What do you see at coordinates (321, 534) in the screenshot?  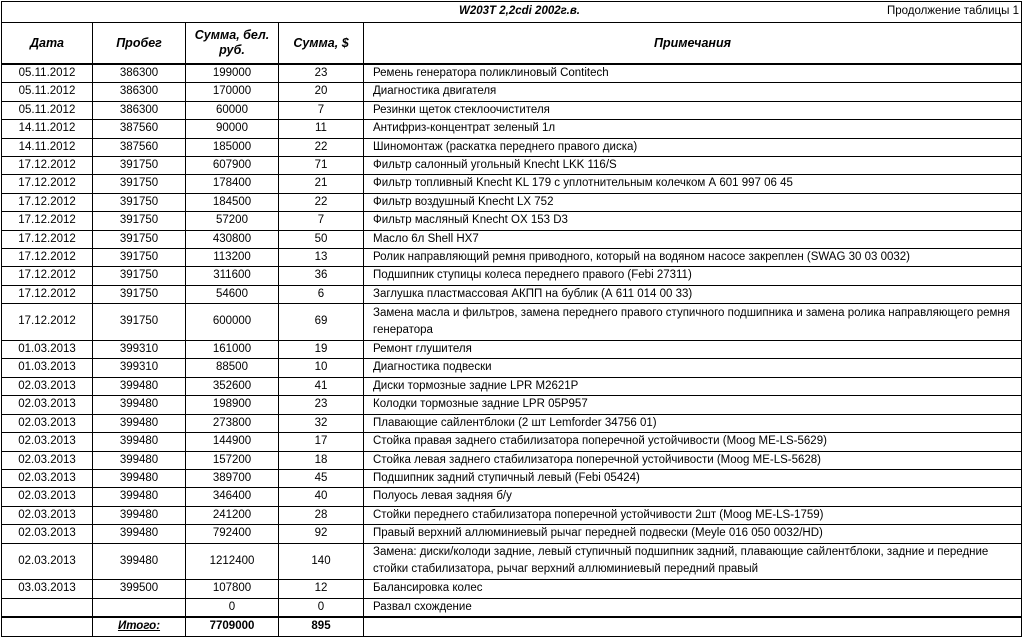 I see `sum-usd-cell: 92` at bounding box center [321, 534].